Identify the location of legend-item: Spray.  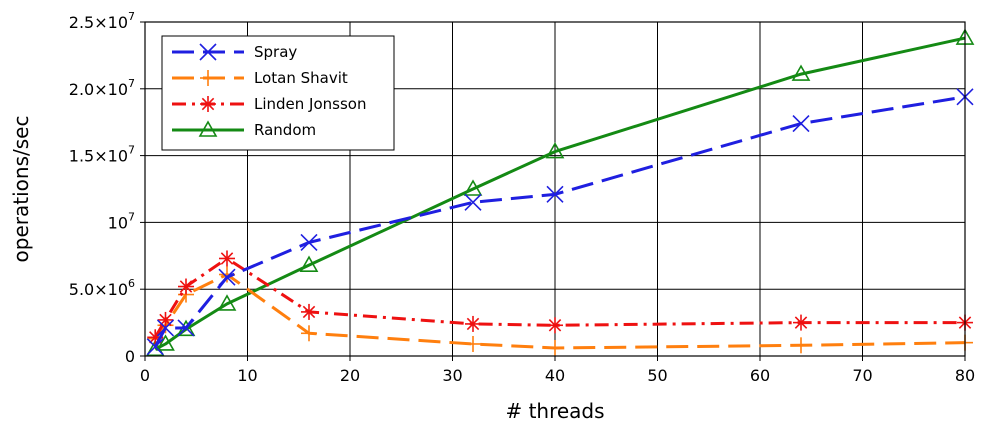
(234, 52).